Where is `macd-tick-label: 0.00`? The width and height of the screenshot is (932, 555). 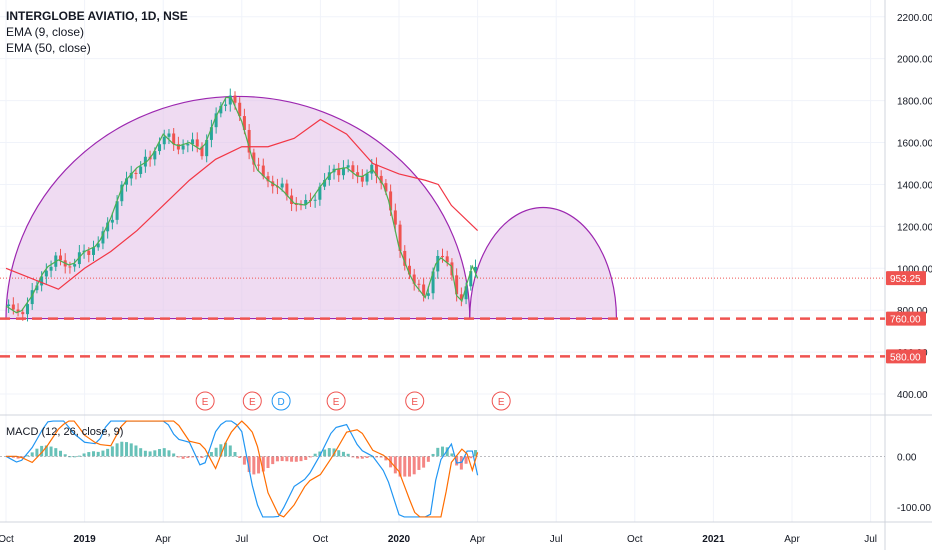
macd-tick-label: 0.00 is located at coordinates (907, 457).